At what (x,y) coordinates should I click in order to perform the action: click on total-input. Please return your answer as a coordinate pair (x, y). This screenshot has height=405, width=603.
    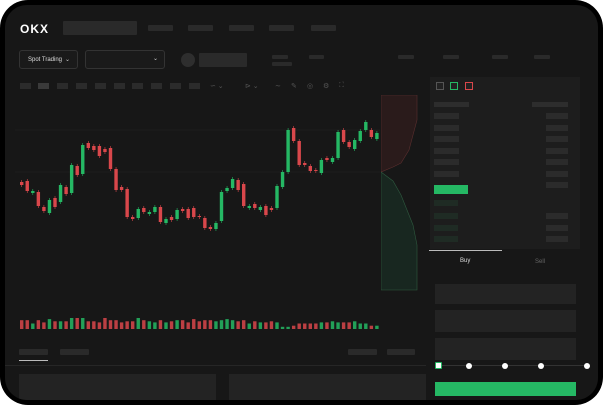
    Looking at the image, I should click on (505, 349).